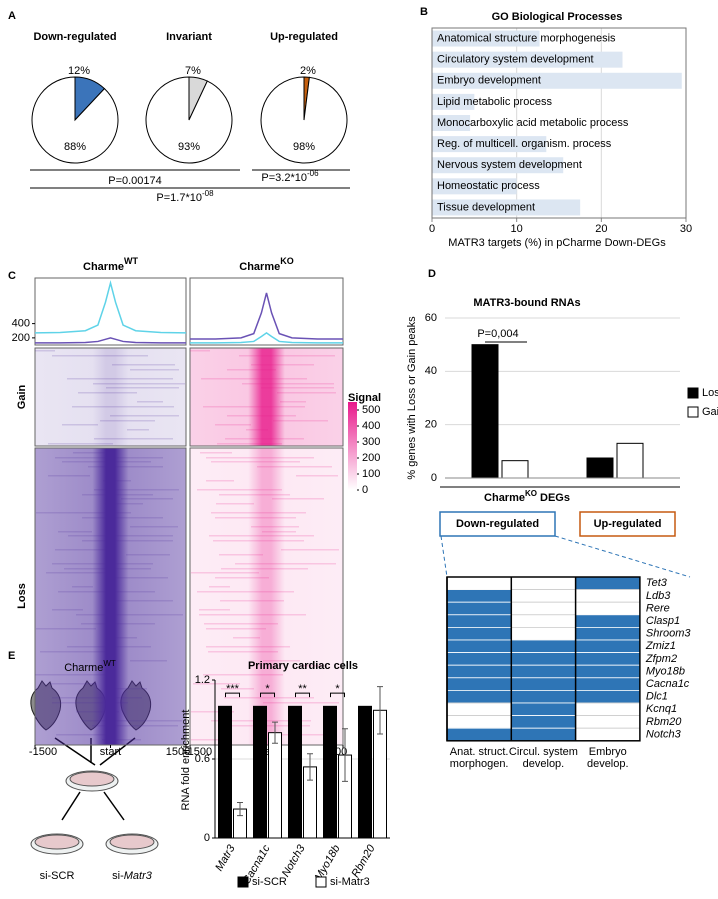 This screenshot has width=718, height=899. What do you see at coordinates (527, 496) in the screenshot?
I see `x-axis-label: CharmeKO DEGs` at bounding box center [527, 496].